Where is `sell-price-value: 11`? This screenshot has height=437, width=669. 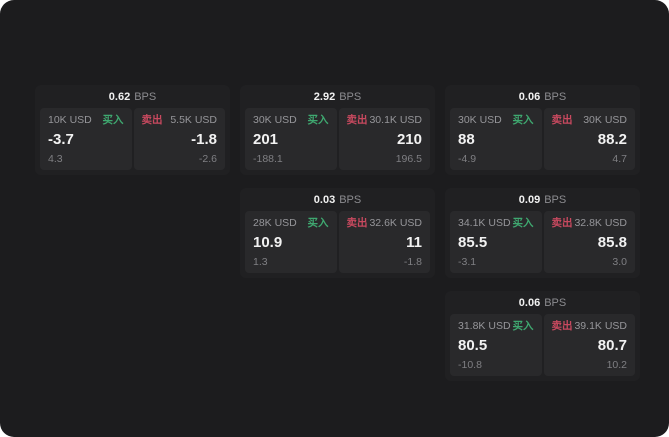
sell-price-value: 11 is located at coordinates (414, 242).